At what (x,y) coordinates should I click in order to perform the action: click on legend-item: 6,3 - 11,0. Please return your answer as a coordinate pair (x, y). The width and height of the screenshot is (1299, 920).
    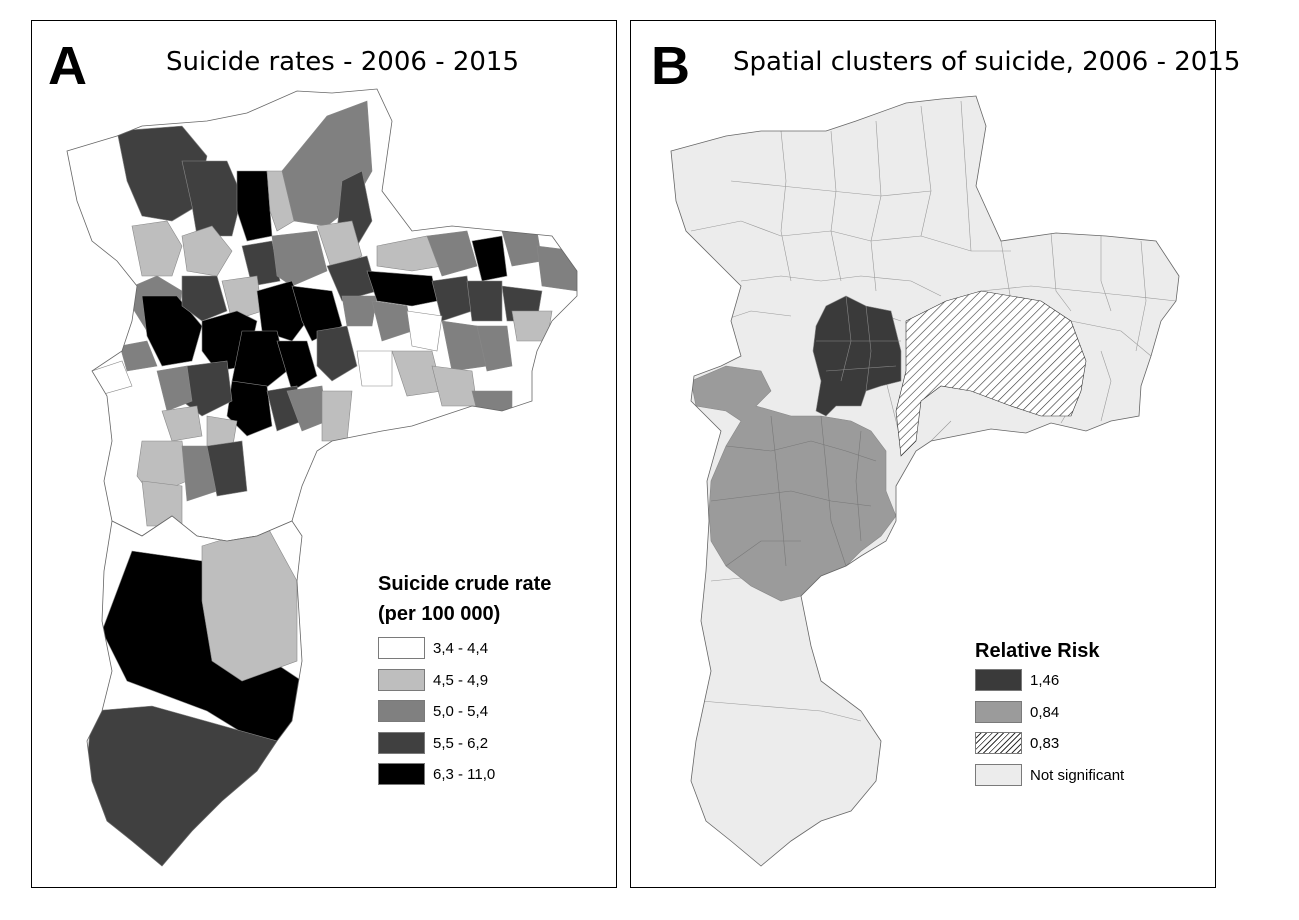
    Looking at the image, I should click on (464, 779).